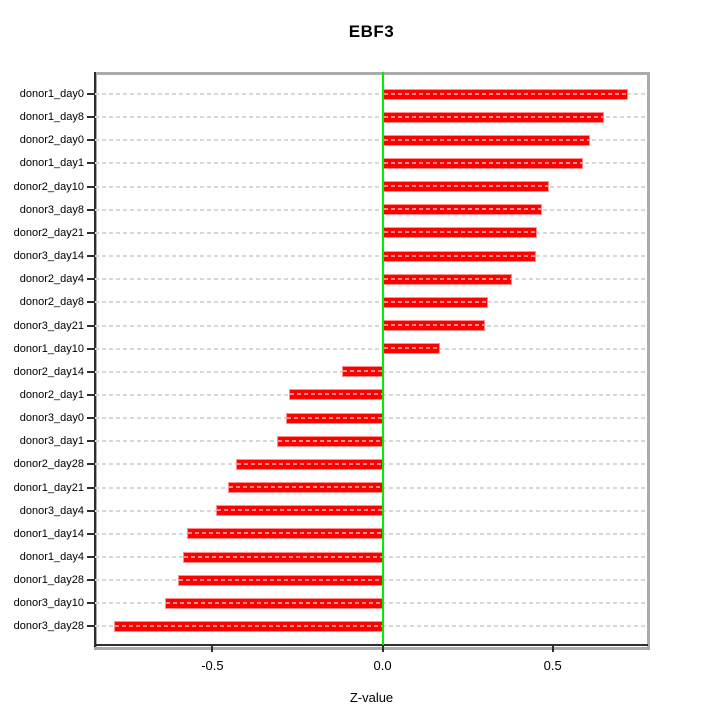 This screenshot has width=720, height=720. What do you see at coordinates (382, 665) in the screenshot?
I see `x-tick-label: 0.0` at bounding box center [382, 665].